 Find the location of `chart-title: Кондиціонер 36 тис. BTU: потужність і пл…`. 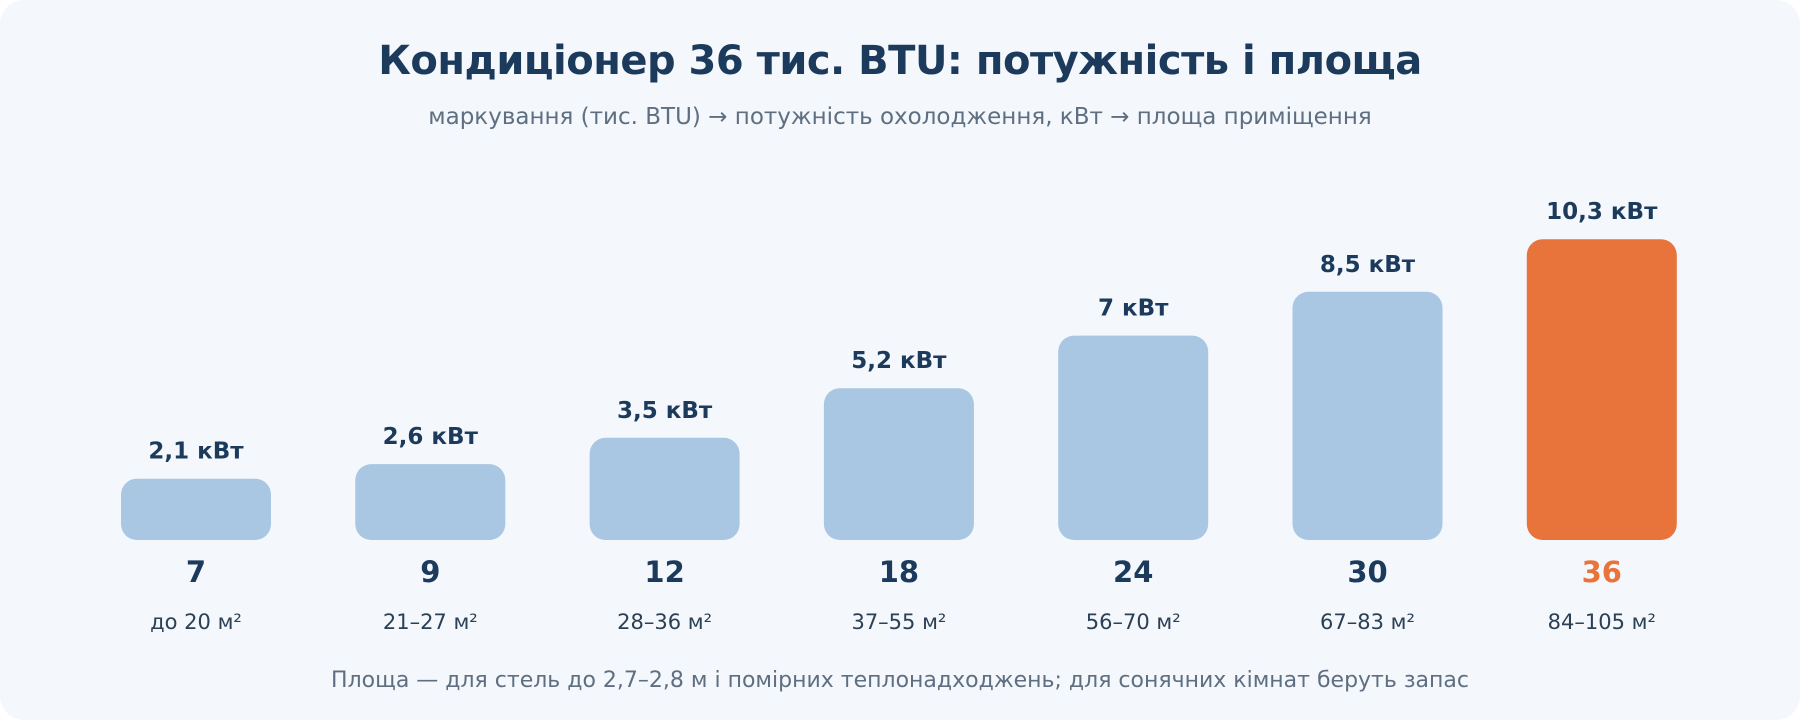

chart-title: Кондиціонер 36 тис. BTU: потужність і пл… is located at coordinates (900, 61).